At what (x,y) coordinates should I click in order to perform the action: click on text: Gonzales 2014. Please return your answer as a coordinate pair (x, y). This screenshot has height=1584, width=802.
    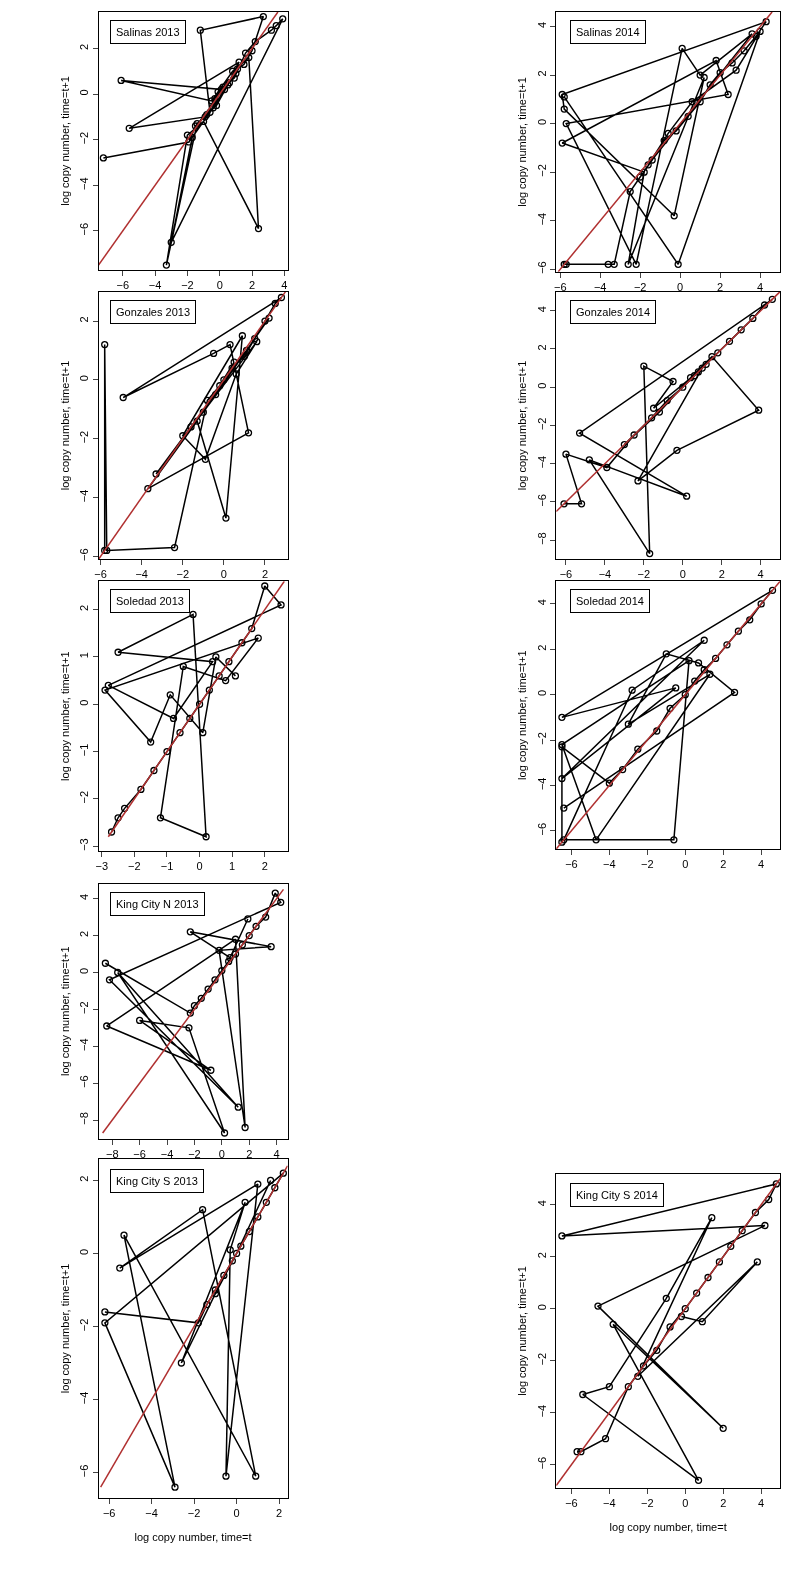
    Looking at the image, I should click on (613, 312).